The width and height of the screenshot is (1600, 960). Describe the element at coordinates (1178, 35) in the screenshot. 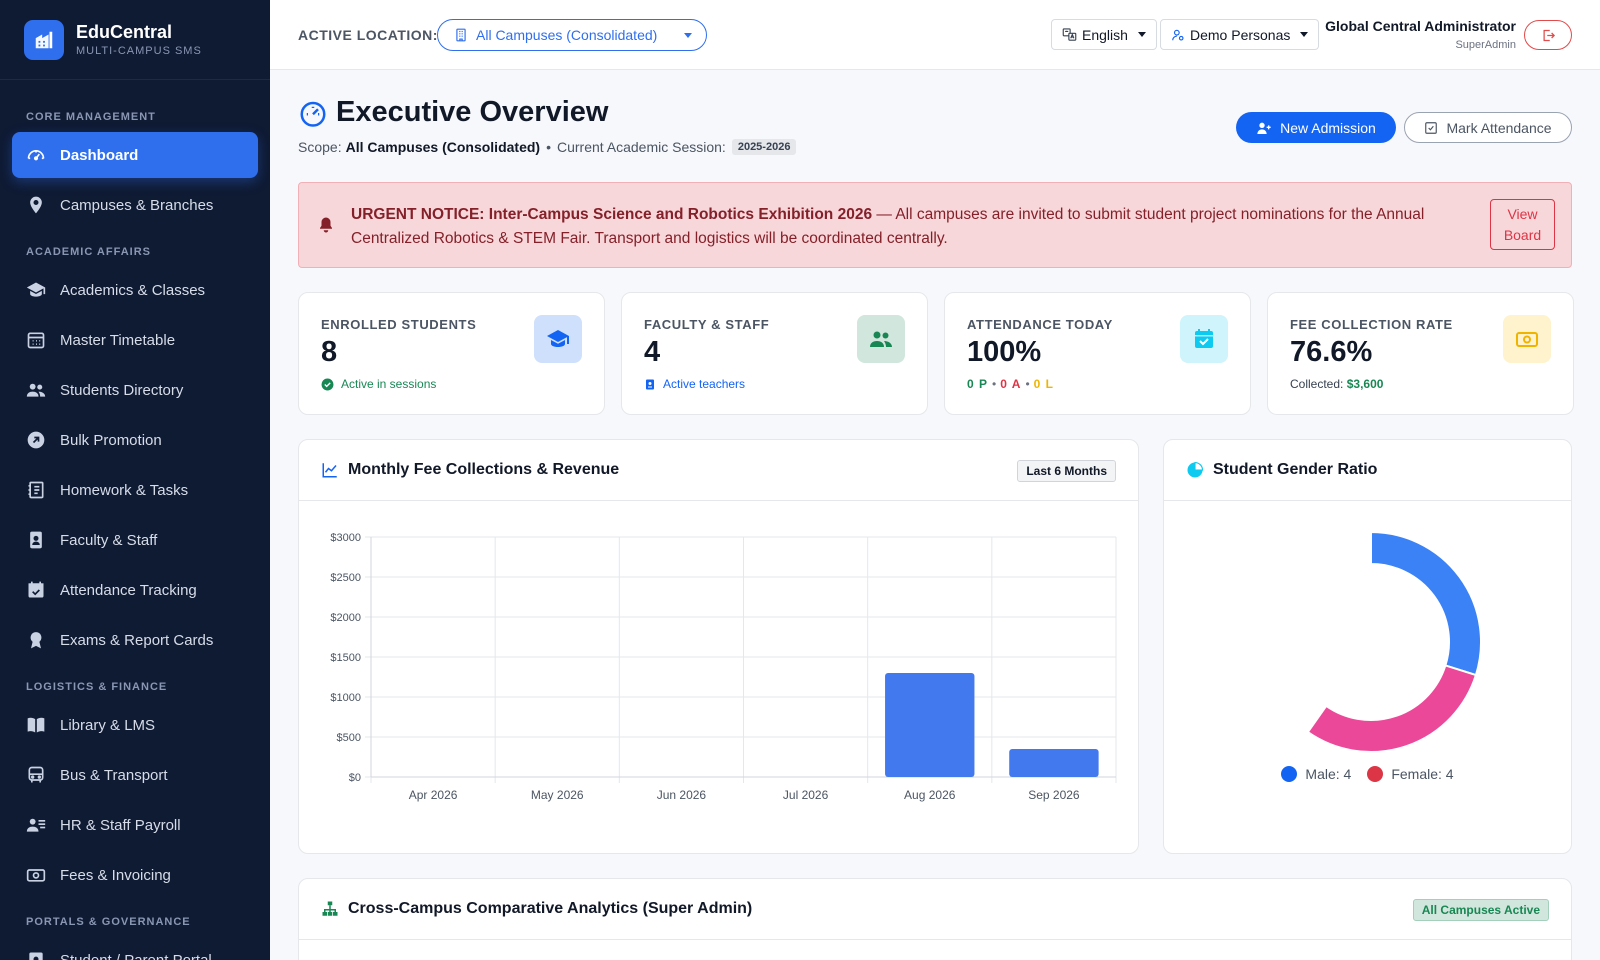

I see `person-gear-icon` at that location.